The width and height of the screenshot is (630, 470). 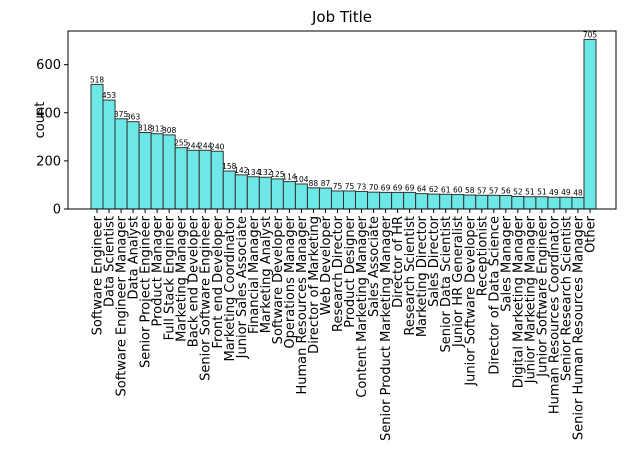 What do you see at coordinates (470, 190) in the screenshot?
I see `bar-value-label: 58` at bounding box center [470, 190].